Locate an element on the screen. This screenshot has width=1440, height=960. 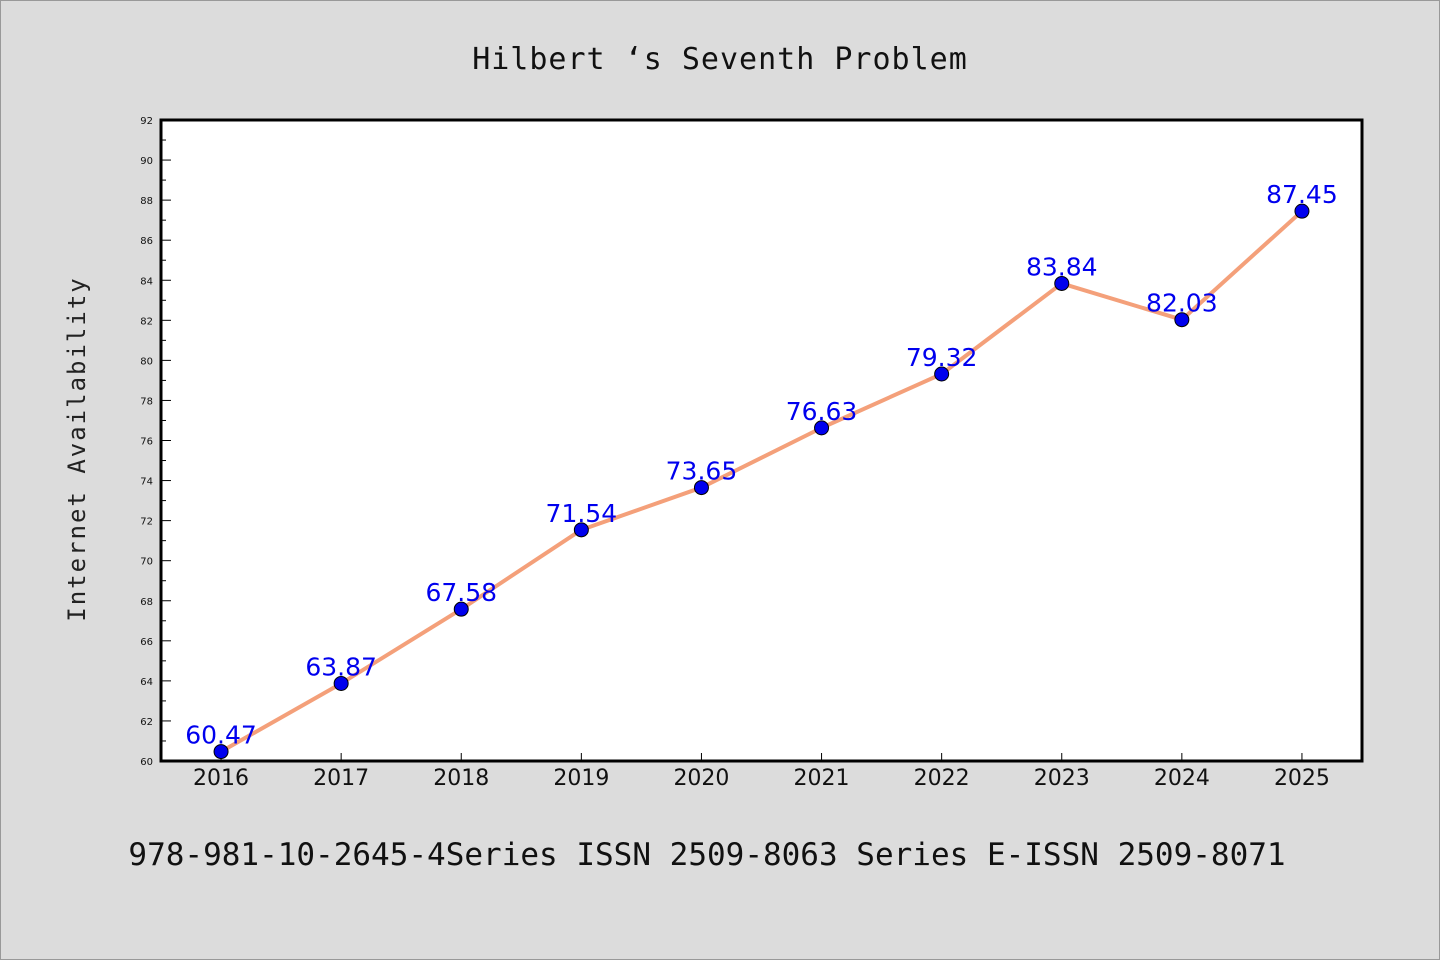
y-tick-label: 70 is located at coordinates (146, 562).